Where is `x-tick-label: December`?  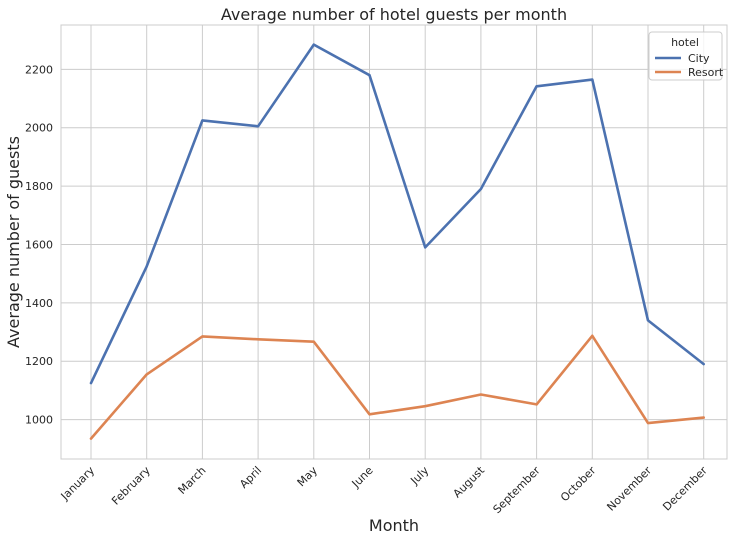 x-tick-label: December is located at coordinates (685, 489).